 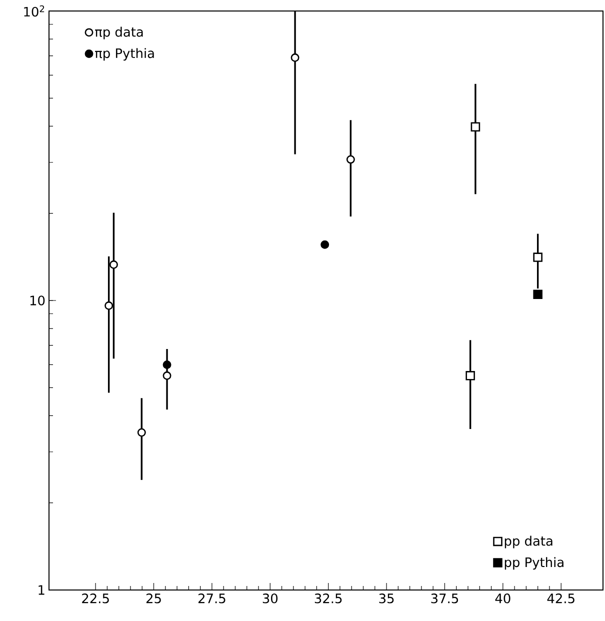 What do you see at coordinates (328, 599) in the screenshot?
I see `x-tick-label: 32.5` at bounding box center [328, 599].